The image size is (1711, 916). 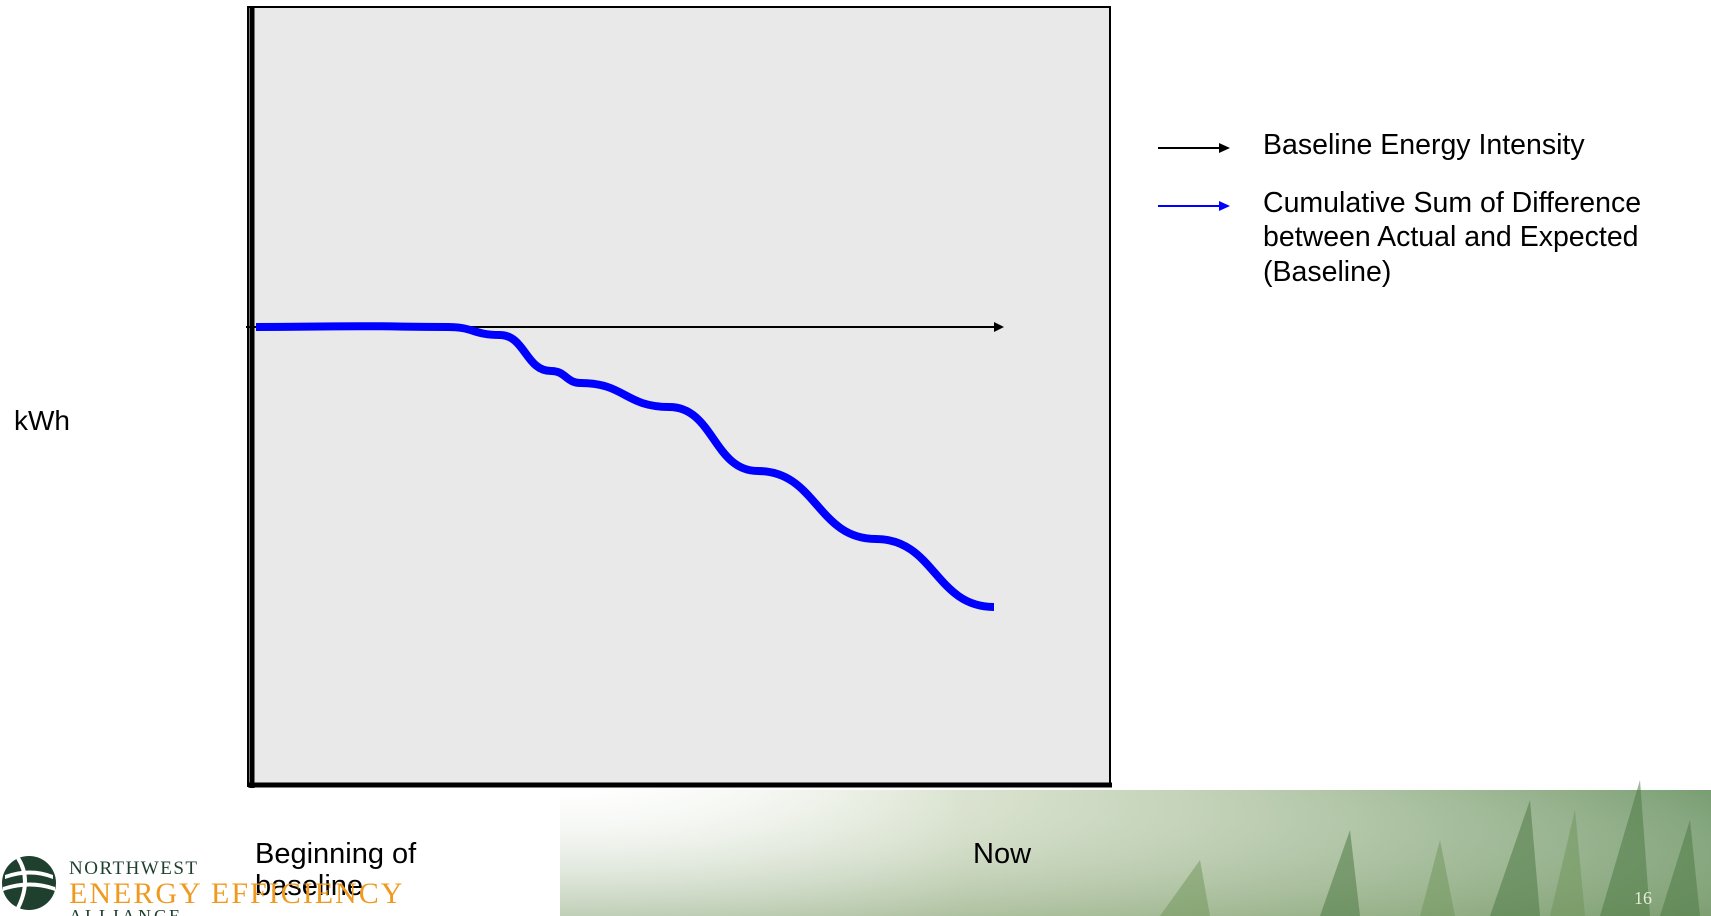 What do you see at coordinates (42, 420) in the screenshot?
I see `y-axis-label: kWh` at bounding box center [42, 420].